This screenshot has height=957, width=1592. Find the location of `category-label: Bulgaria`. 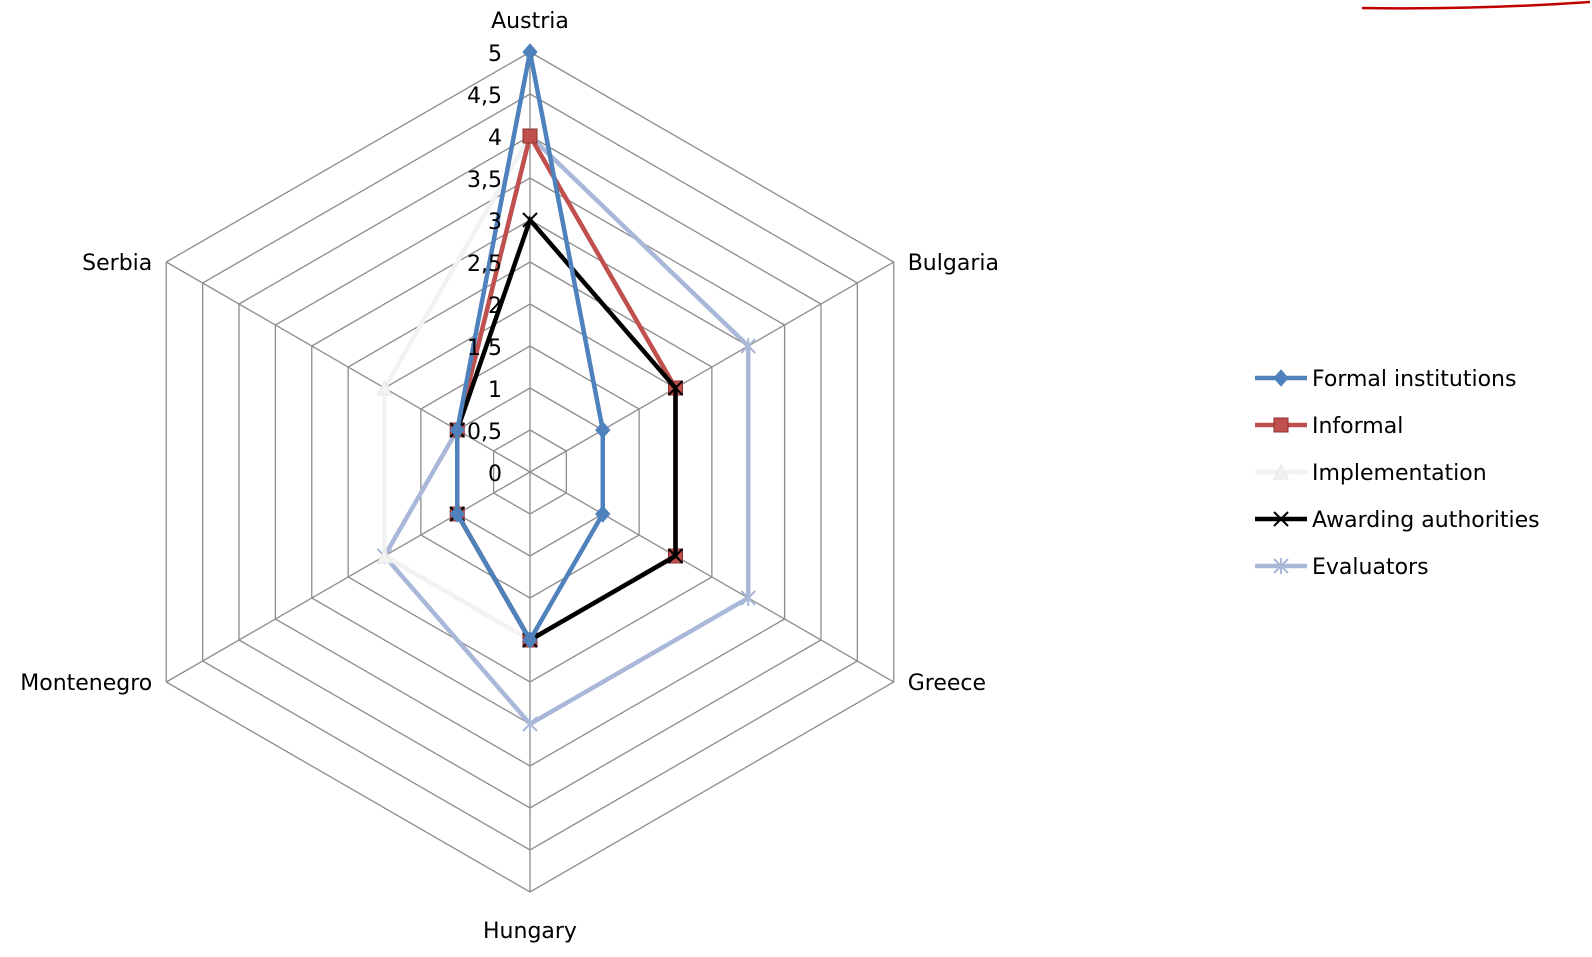

category-label: Bulgaria is located at coordinates (953, 263).